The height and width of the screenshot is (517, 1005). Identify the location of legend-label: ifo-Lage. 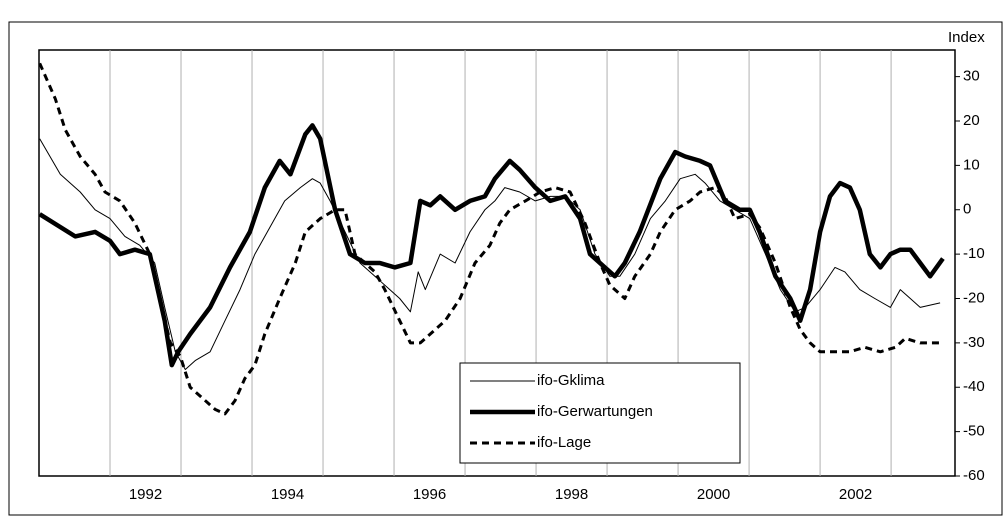
(564, 442).